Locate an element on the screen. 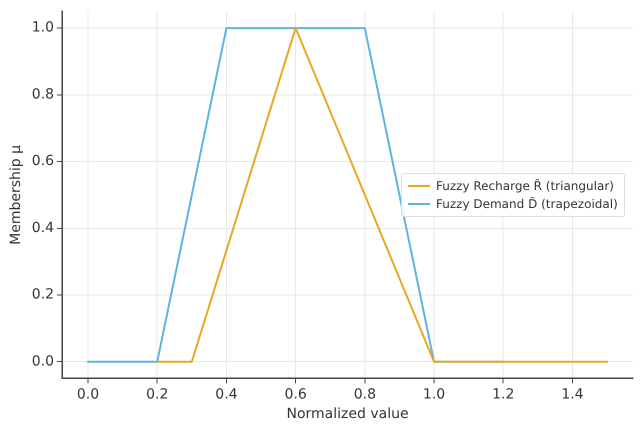 The image size is (643, 425). x-tick-label: 1.2 is located at coordinates (503, 394).